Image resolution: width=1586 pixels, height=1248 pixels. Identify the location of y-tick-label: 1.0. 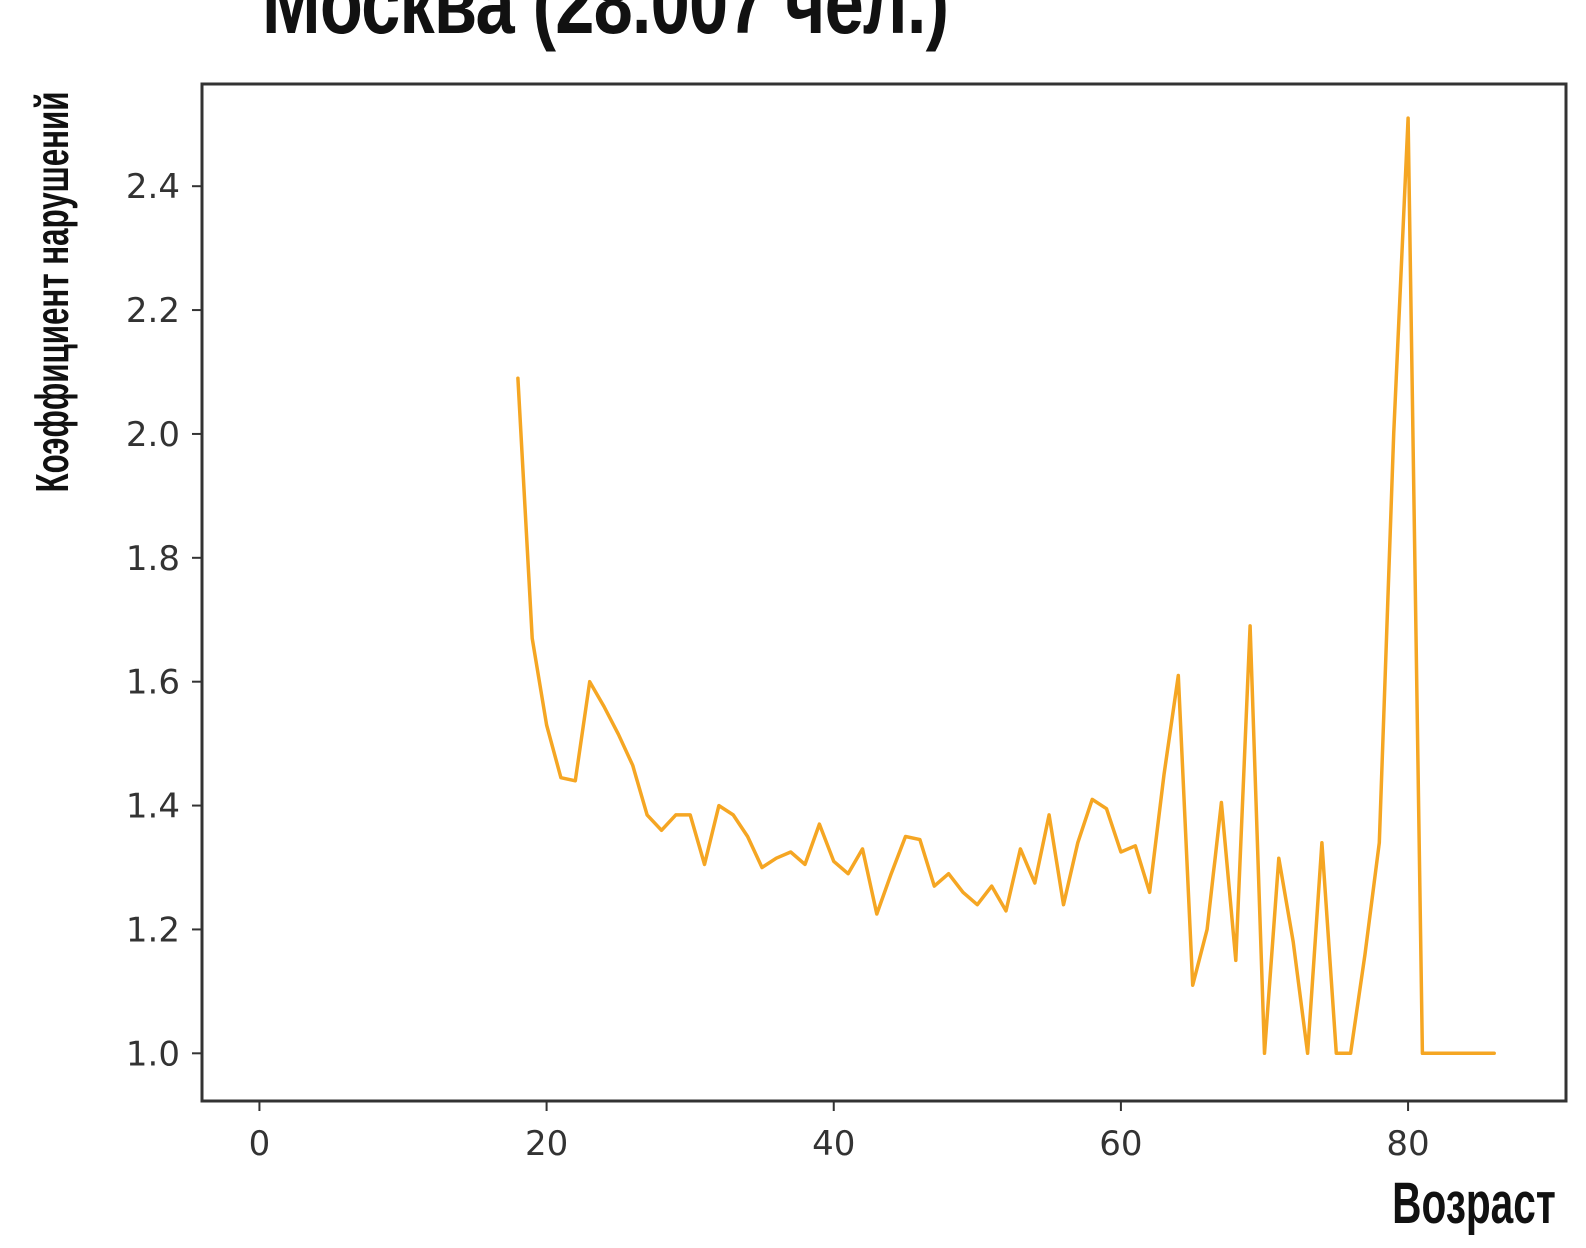
(153, 1054).